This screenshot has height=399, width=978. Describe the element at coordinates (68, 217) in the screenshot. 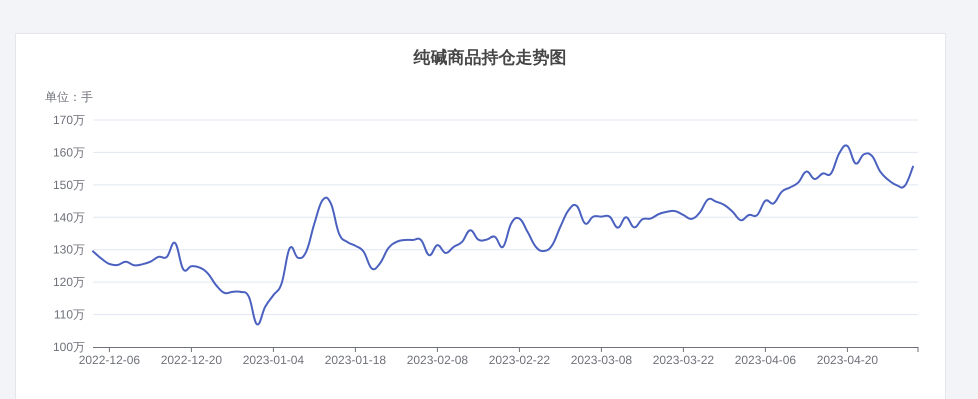

I see `y-tick-label: 140万` at that location.